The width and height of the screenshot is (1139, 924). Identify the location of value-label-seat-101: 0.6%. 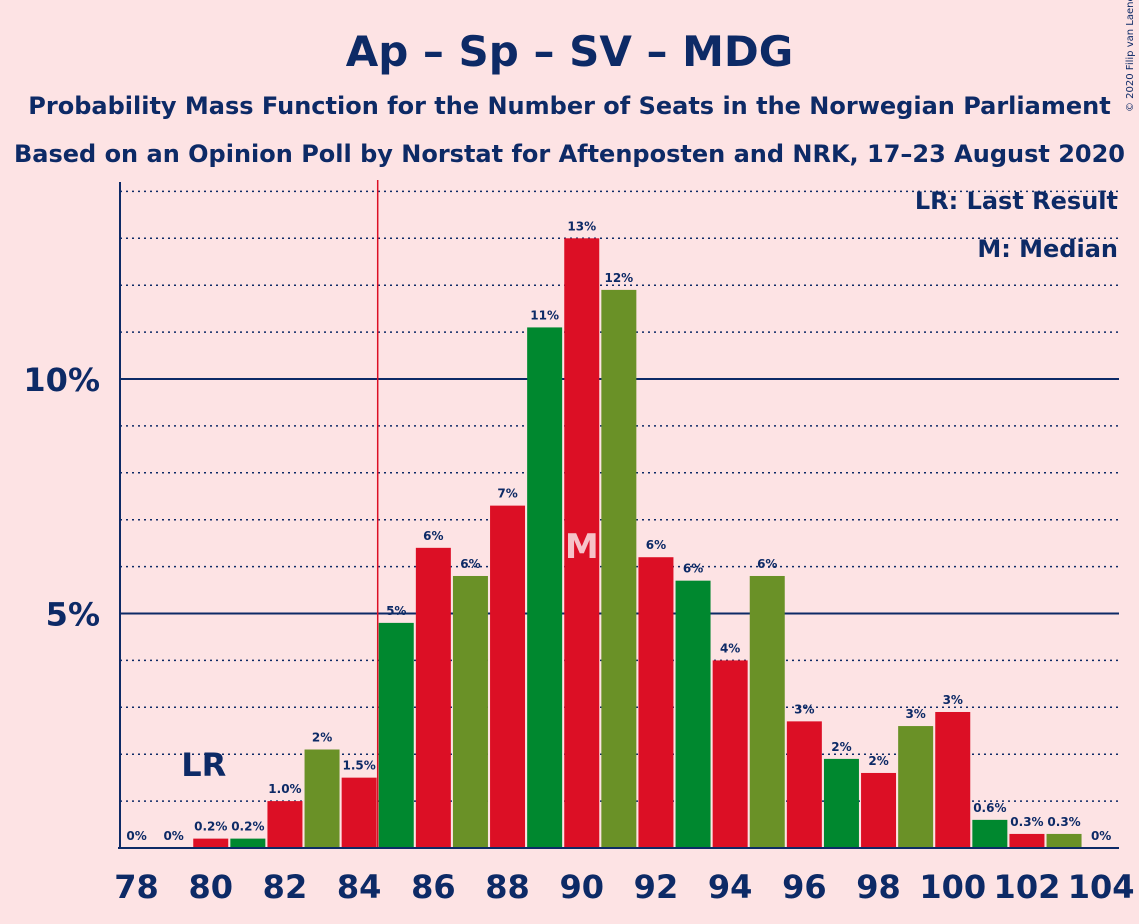
(989, 808).